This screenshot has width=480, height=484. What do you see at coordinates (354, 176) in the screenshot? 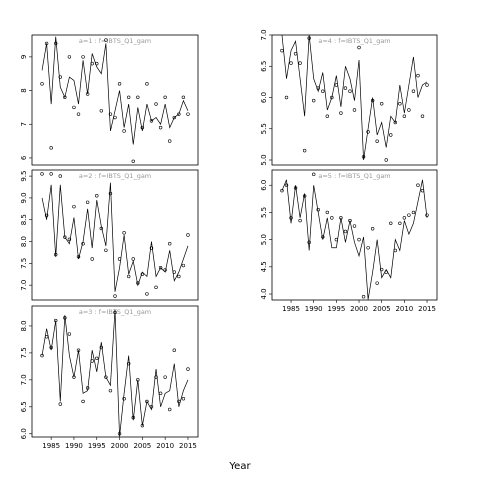
I see `panel-title: a=5 : f=IBTS_Q1_gam` at bounding box center [354, 176].